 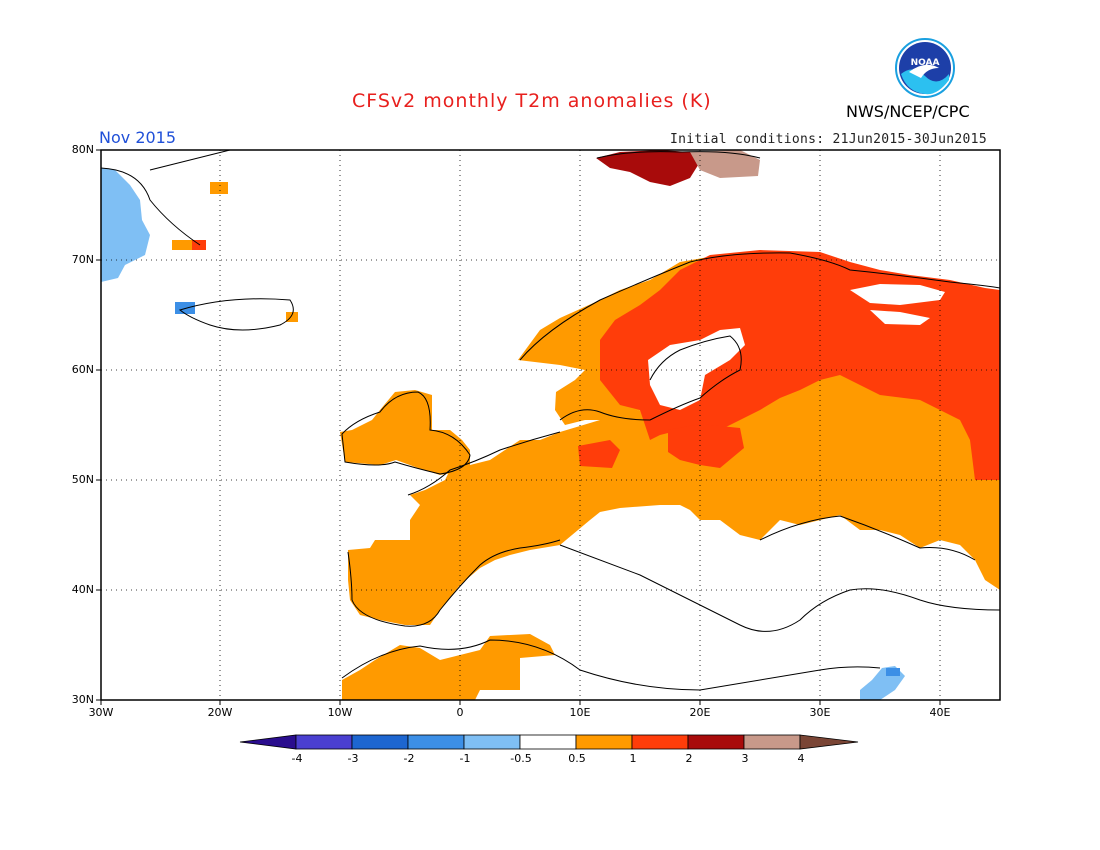 I want to click on colorbar-arrow-low, so click(x=268, y=742).